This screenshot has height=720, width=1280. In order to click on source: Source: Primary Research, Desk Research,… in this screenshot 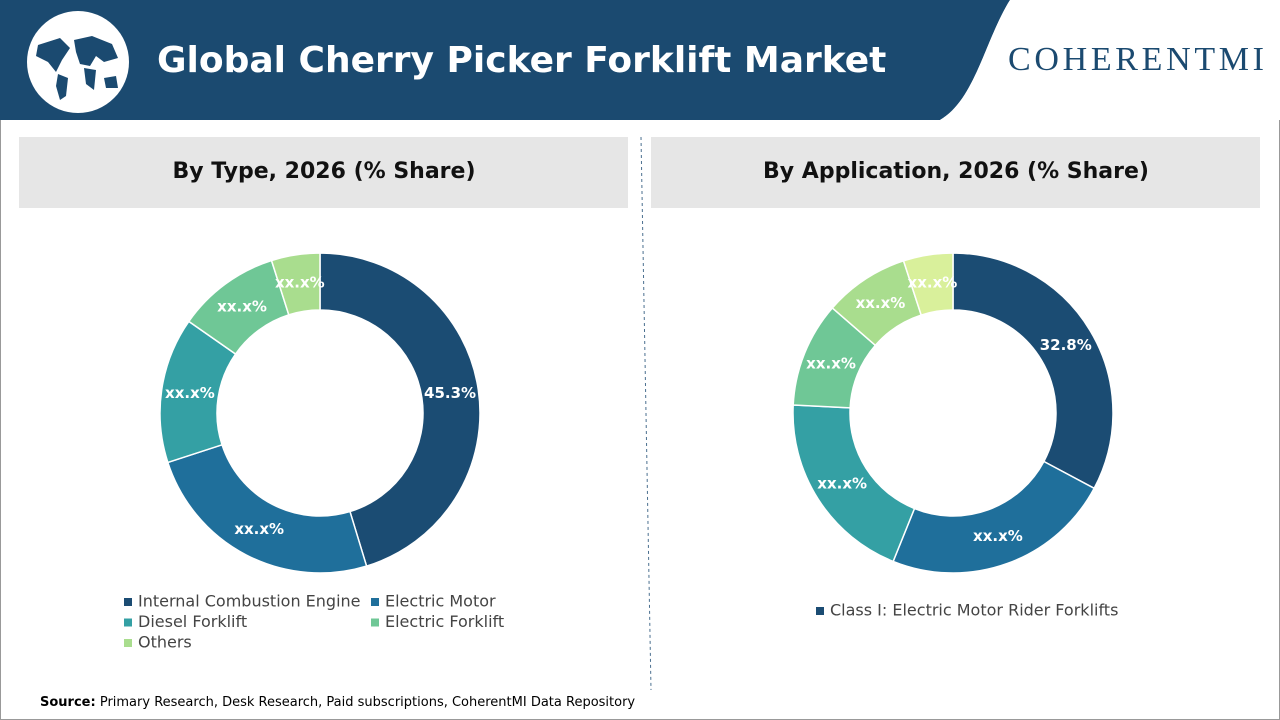, I will do `click(337, 702)`.